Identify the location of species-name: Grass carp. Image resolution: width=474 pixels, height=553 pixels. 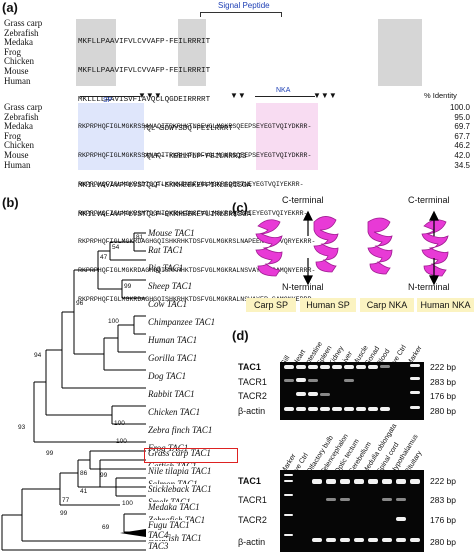
(23, 107).